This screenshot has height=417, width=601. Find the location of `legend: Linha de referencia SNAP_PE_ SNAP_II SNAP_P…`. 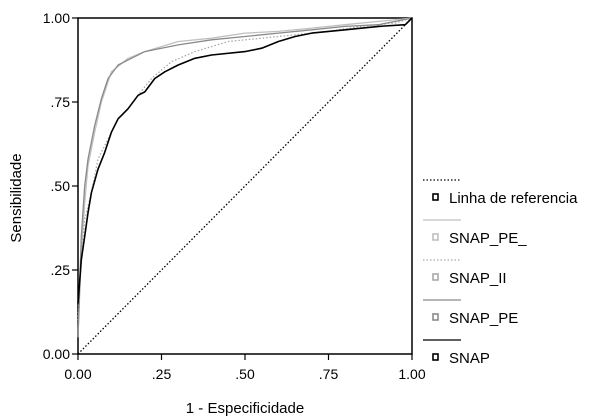

legend: Linha de referencia SNAP_PE_ SNAP_II SNAP_P… is located at coordinates (500, 273).